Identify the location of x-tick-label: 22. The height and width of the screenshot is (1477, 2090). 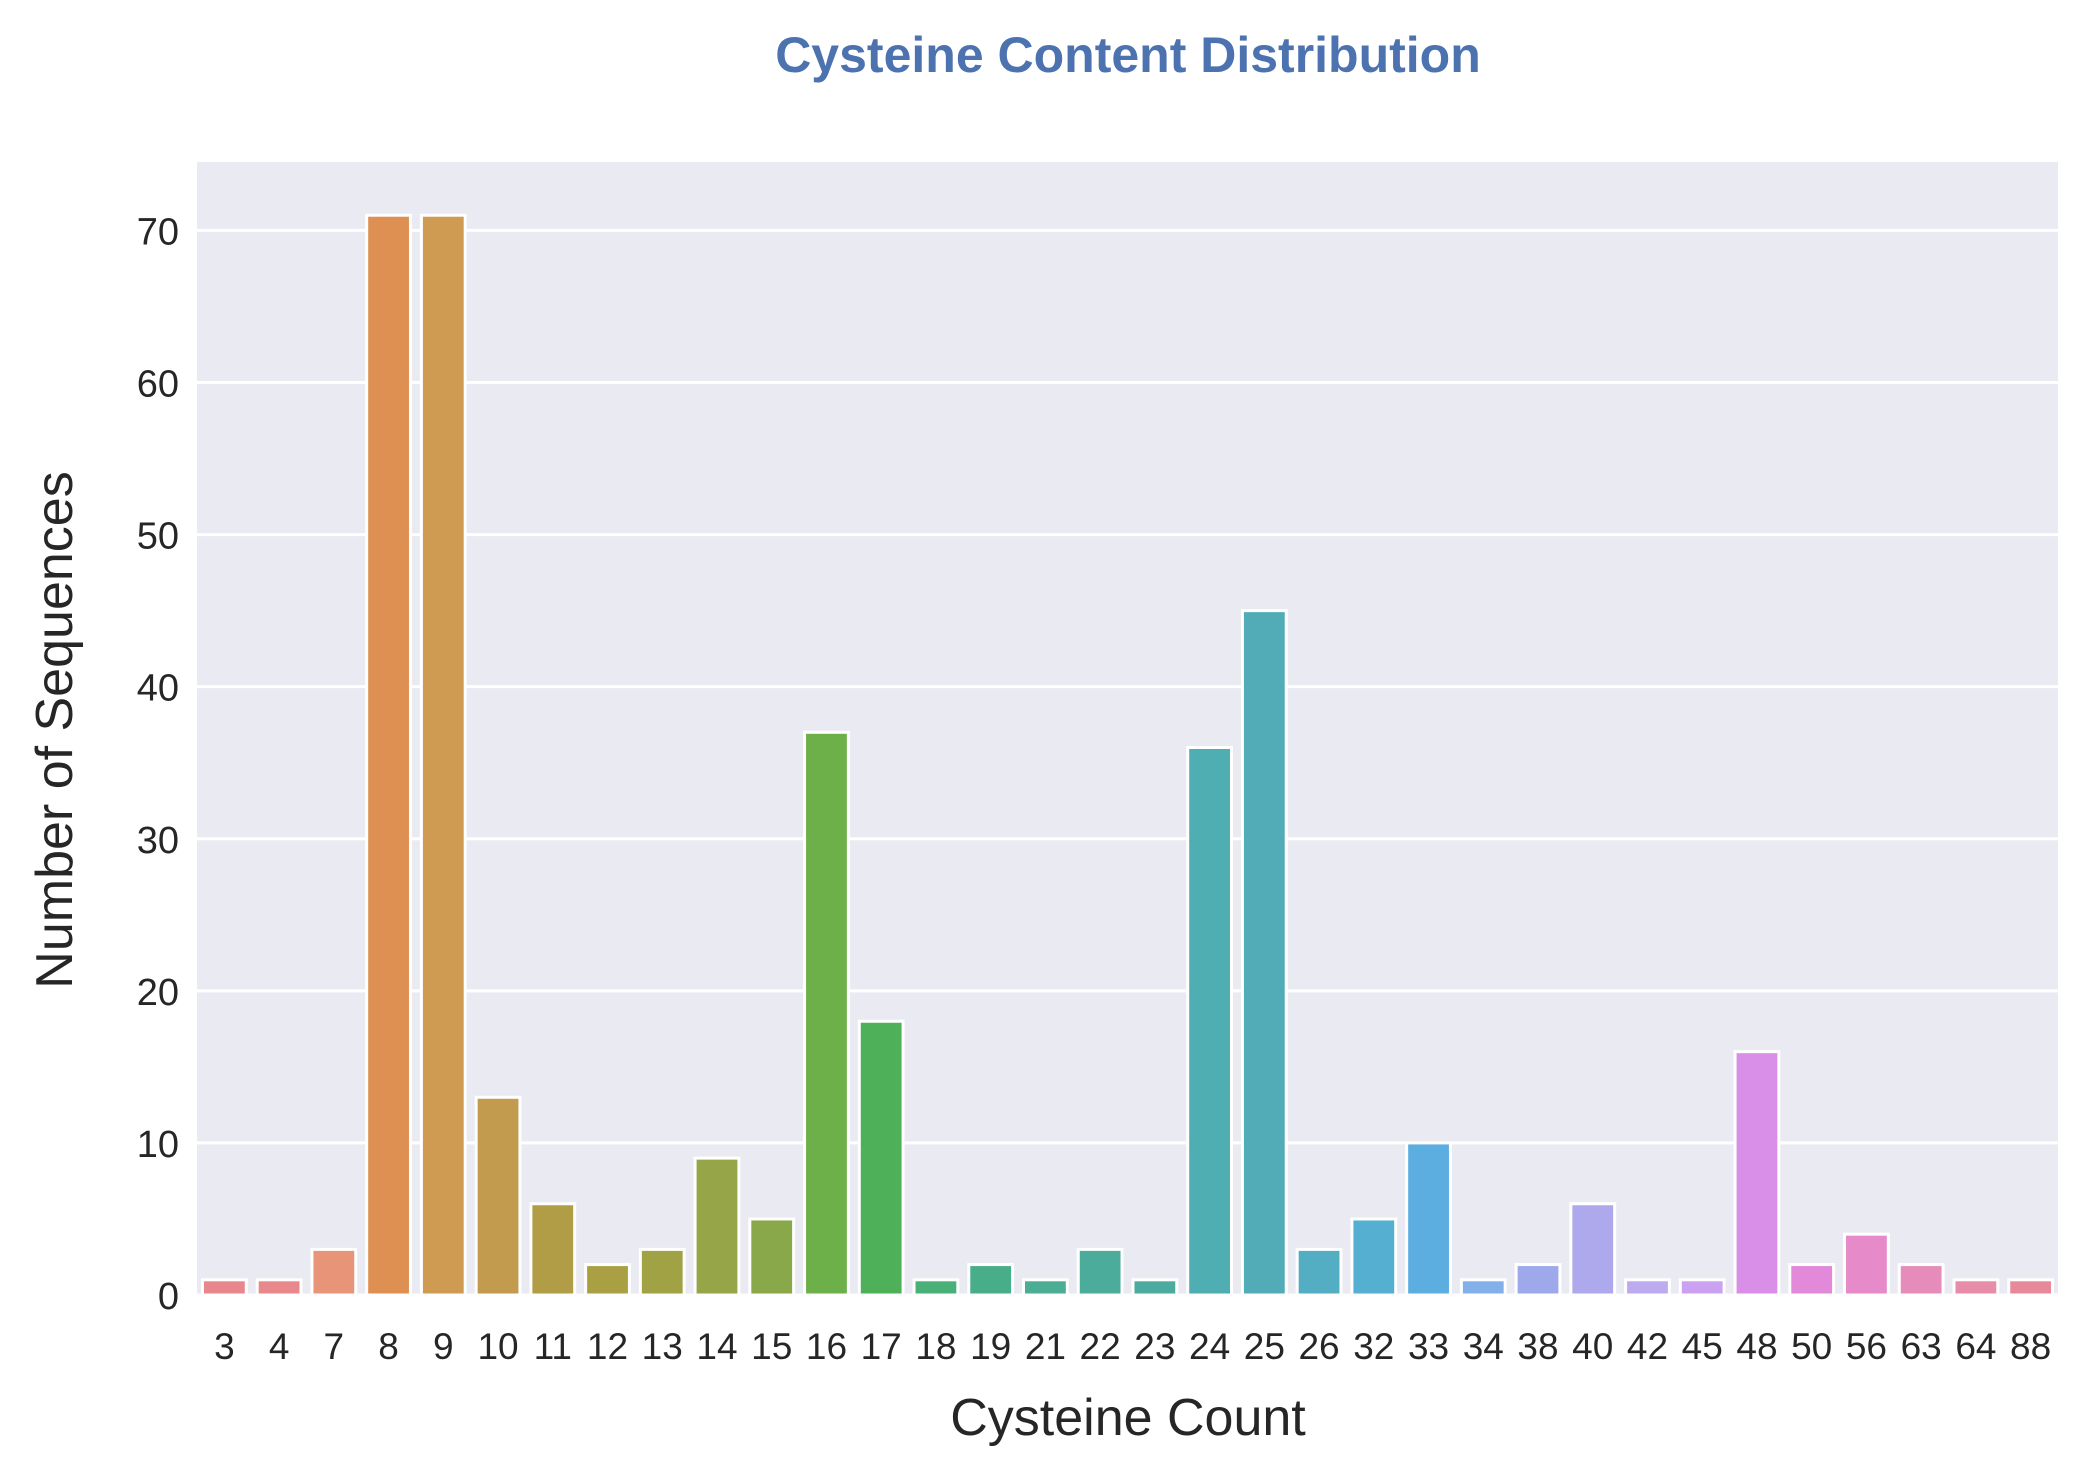
(1100, 1346).